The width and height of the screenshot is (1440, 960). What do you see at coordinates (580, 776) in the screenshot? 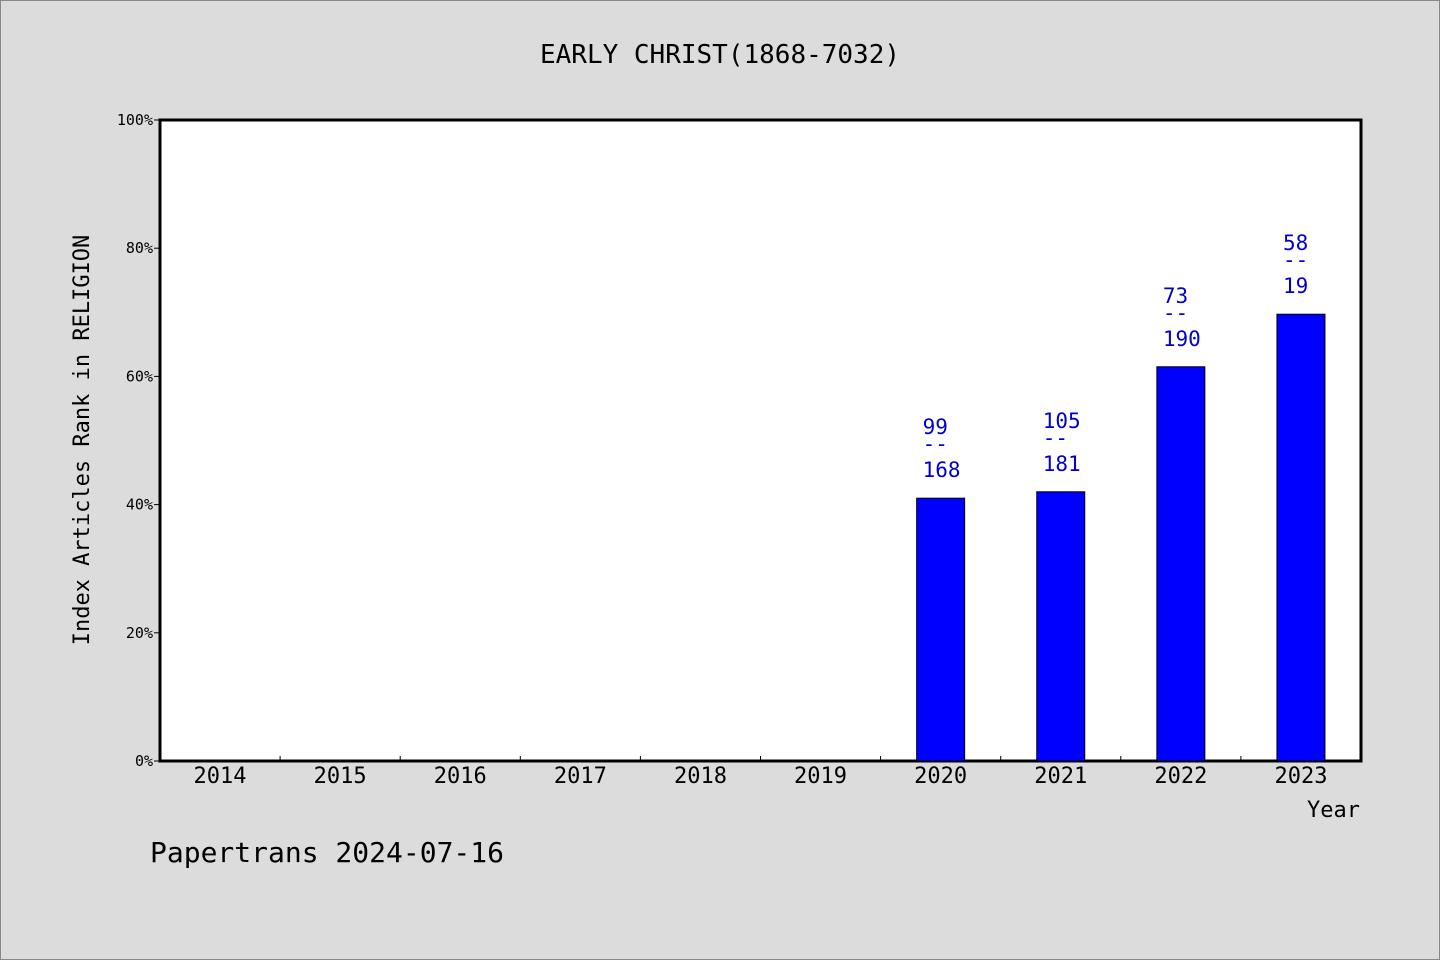
I see `x-tick-label: 2017` at bounding box center [580, 776].